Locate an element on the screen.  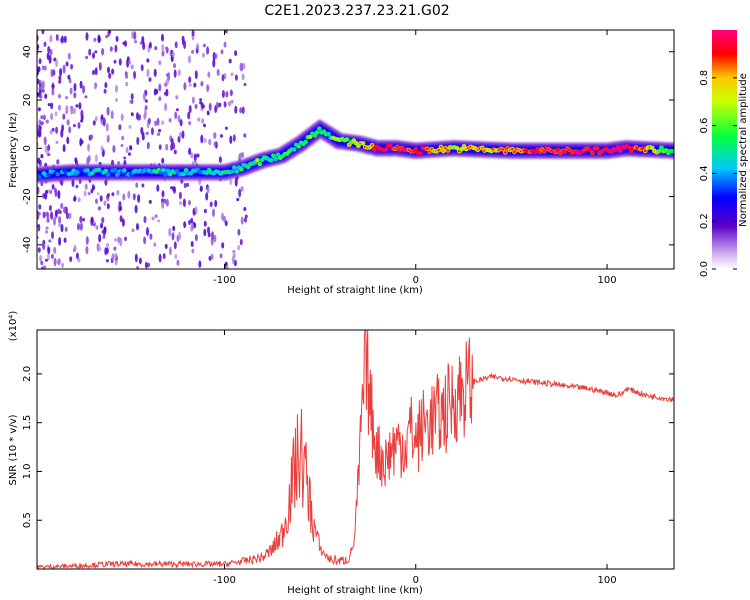
colorbar-tick-label: 0.8 is located at coordinates (704, 78).